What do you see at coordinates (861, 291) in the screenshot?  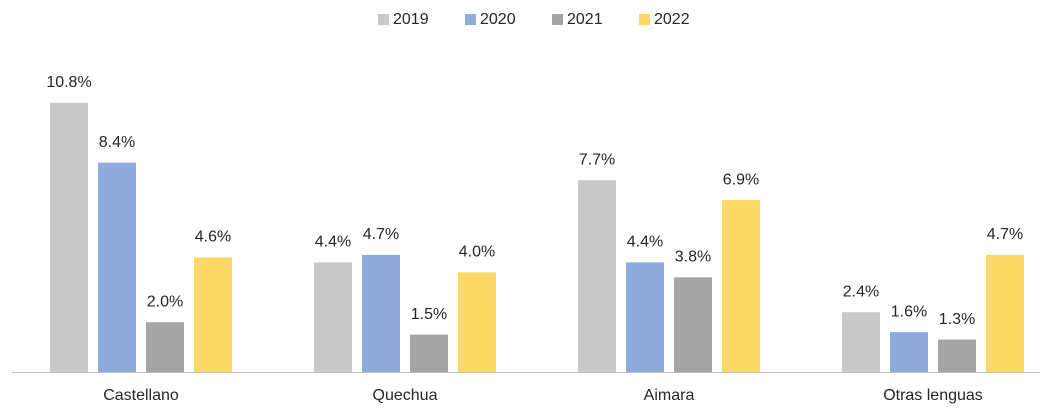 I see `data-label: 2.4%` at bounding box center [861, 291].